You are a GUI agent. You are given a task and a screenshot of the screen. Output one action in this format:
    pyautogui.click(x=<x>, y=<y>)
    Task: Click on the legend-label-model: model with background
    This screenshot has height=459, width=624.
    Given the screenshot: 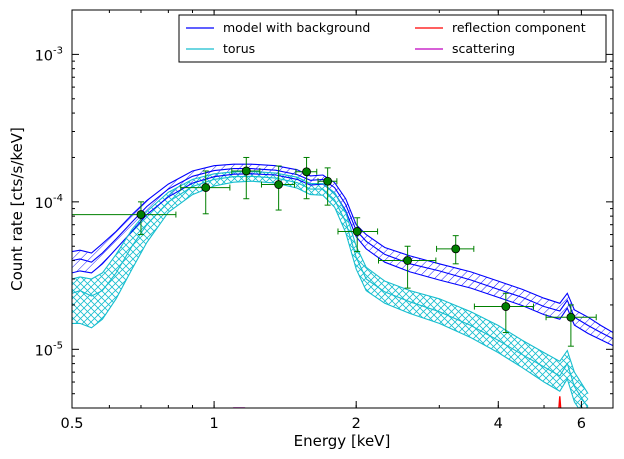 What is the action you would take?
    pyautogui.click(x=296, y=27)
    